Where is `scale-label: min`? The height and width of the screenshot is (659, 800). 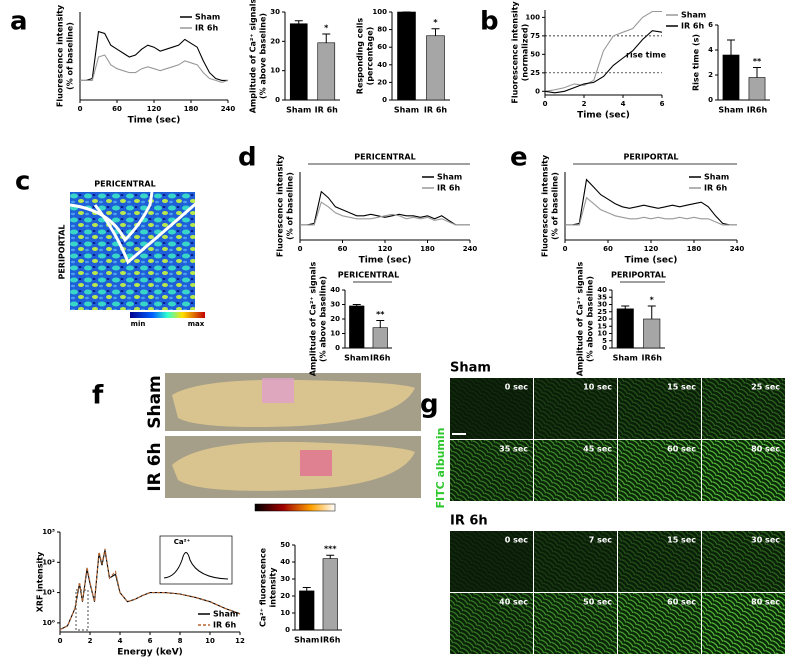
scale-label: min is located at coordinates (138, 324).